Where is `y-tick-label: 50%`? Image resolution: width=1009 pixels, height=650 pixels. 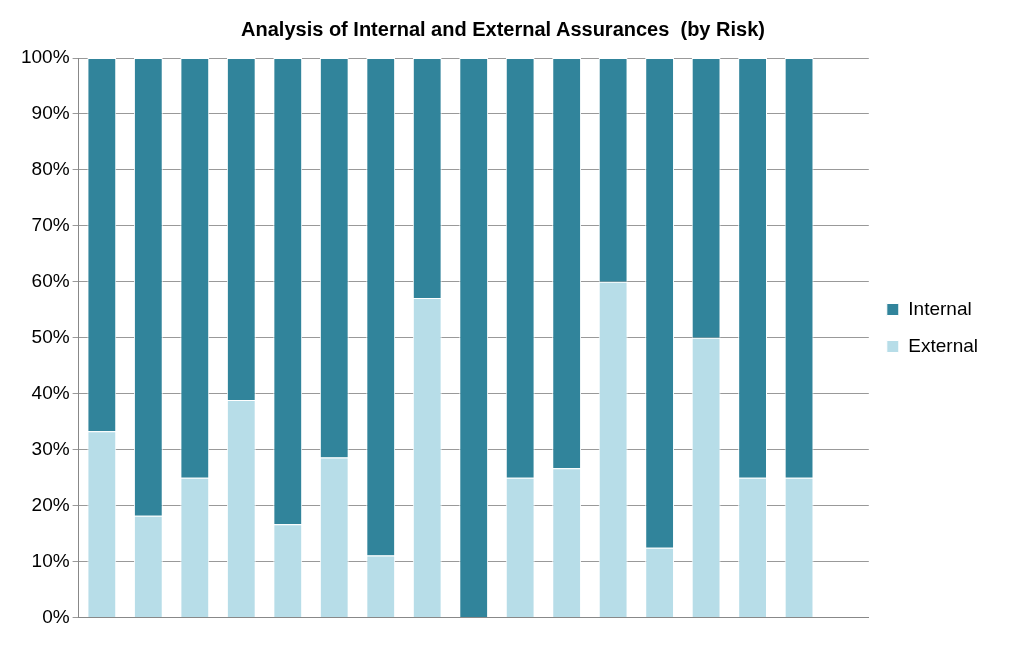
y-tick-label: 50% is located at coordinates (50, 337).